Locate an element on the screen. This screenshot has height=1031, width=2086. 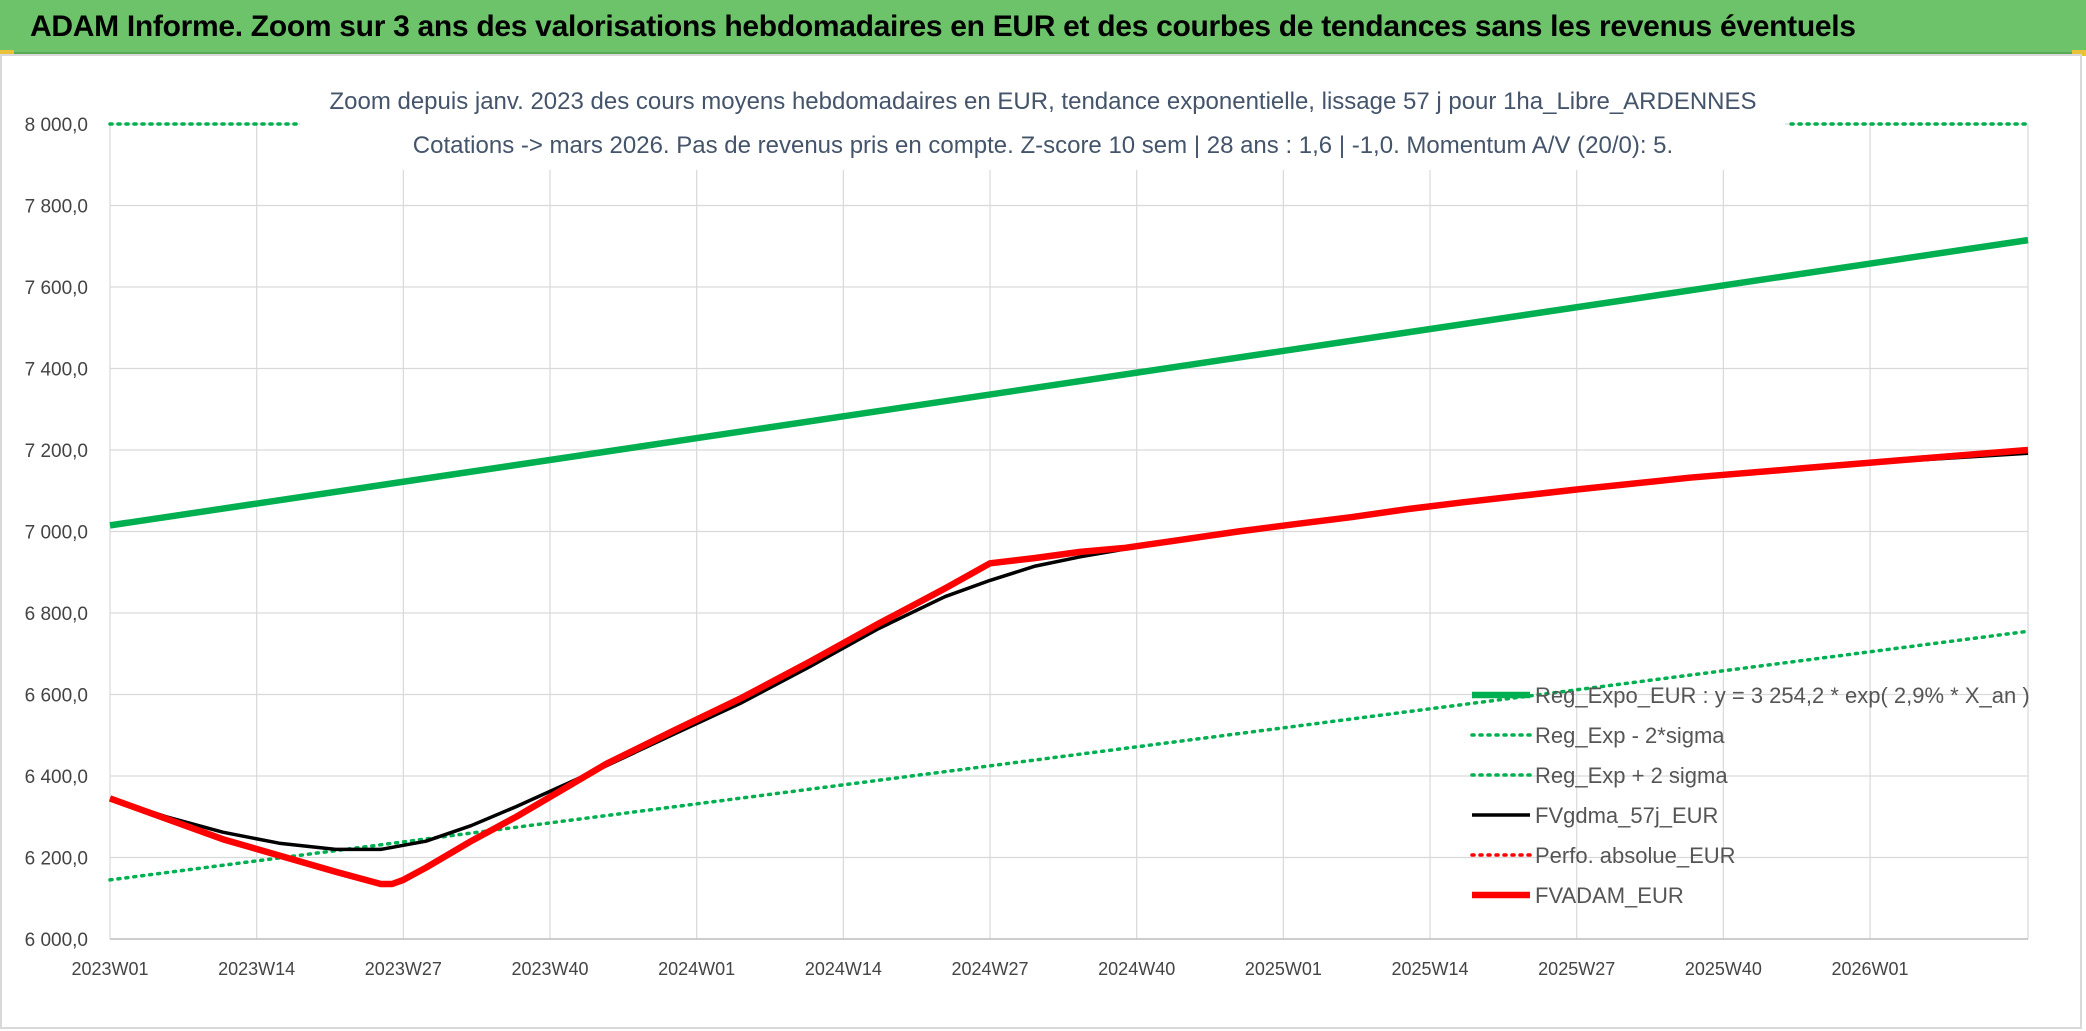
x-tick-label: 2023W40 is located at coordinates (549, 969).